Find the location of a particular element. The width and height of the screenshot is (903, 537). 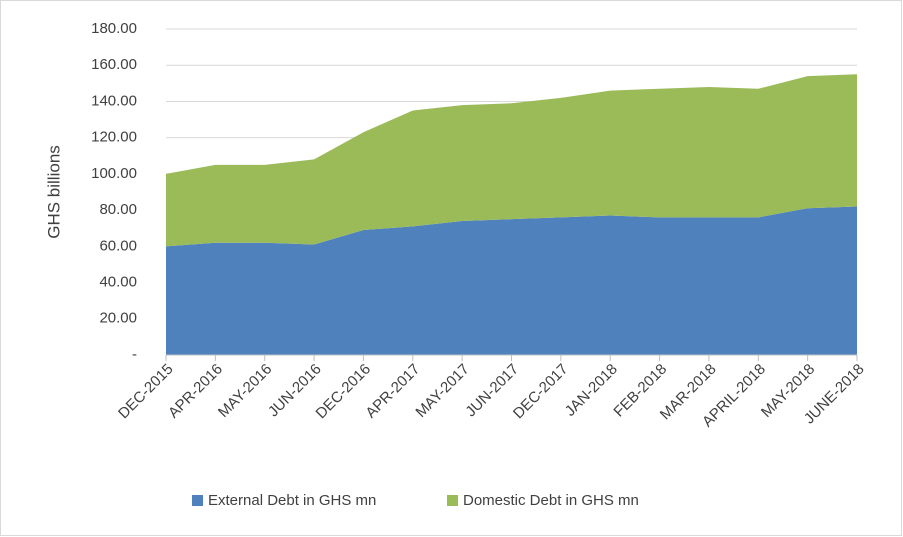

y-tick-label: 180.00 is located at coordinates (114, 28).